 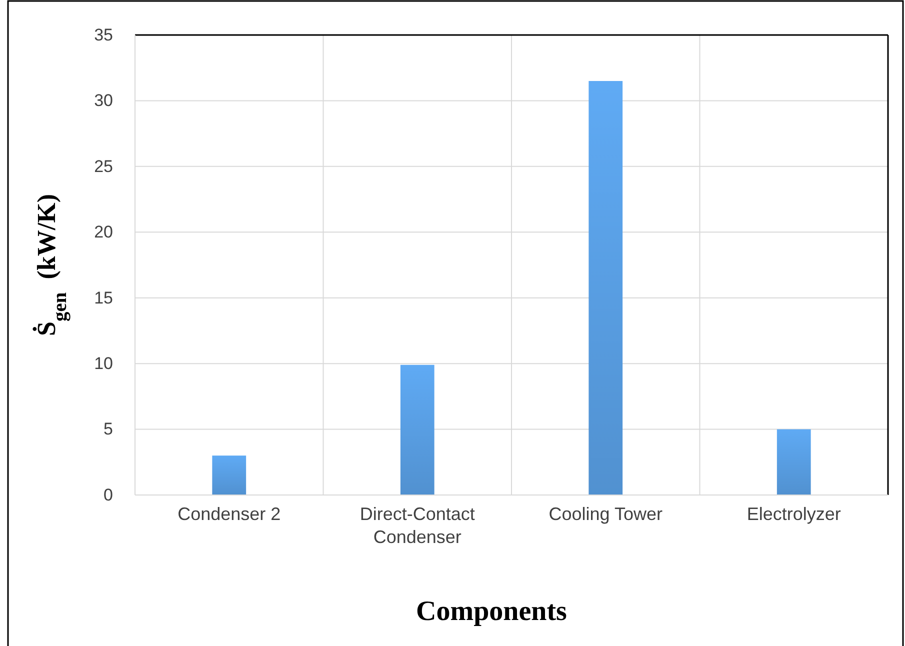 I want to click on x-axis-title: Components, so click(x=492, y=611).